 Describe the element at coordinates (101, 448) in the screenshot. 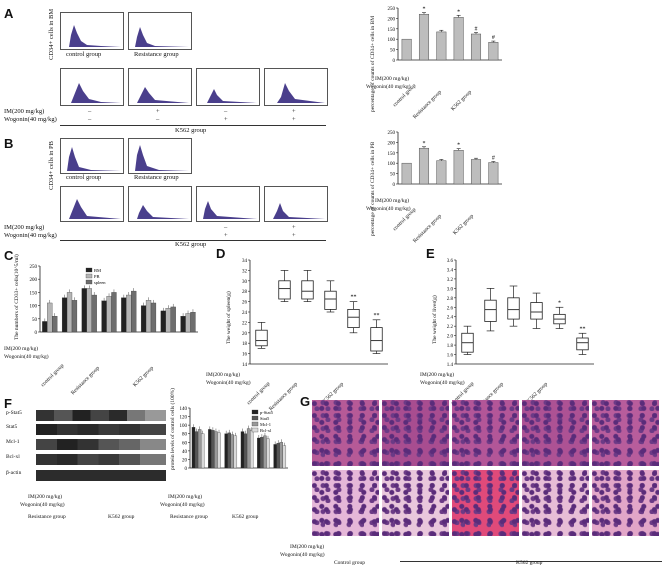

I see `western-blot` at that location.